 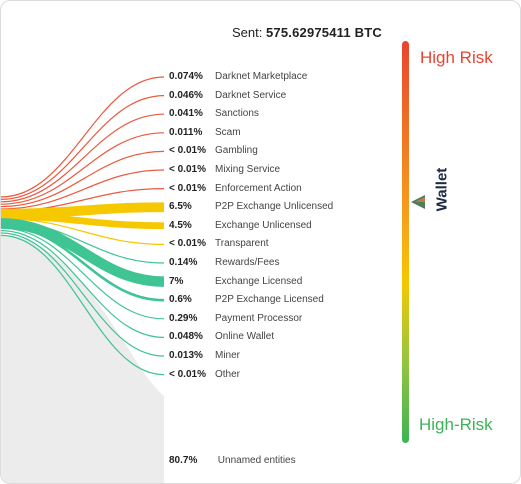 I want to click on category-name: Payment Processor, so click(x=259, y=318).